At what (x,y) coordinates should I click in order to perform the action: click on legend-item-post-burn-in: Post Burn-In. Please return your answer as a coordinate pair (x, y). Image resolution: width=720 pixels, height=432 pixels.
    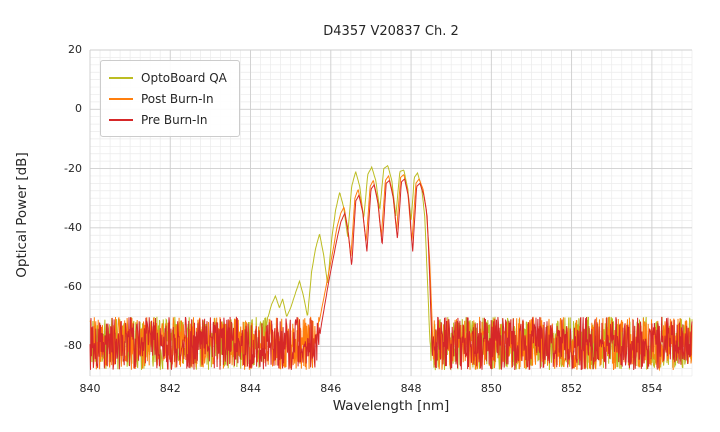
    Looking at the image, I should click on (168, 98).